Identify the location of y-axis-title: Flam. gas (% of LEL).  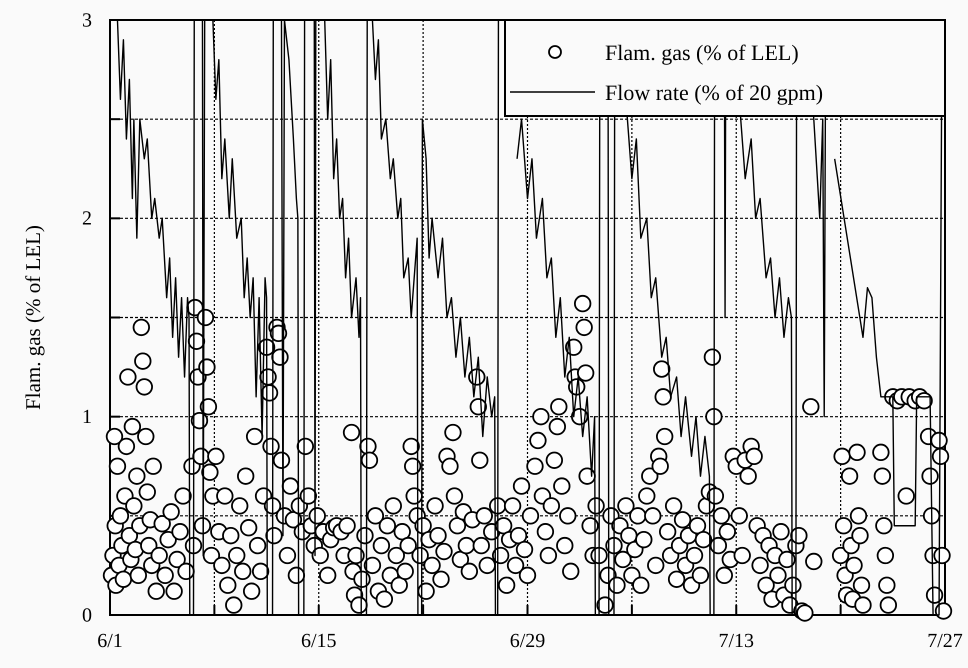
(33, 317).